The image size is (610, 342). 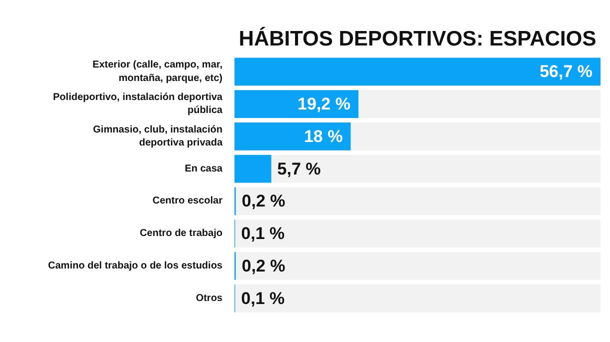 What do you see at coordinates (299, 168) in the screenshot?
I see `data-label: 5,7 %` at bounding box center [299, 168].